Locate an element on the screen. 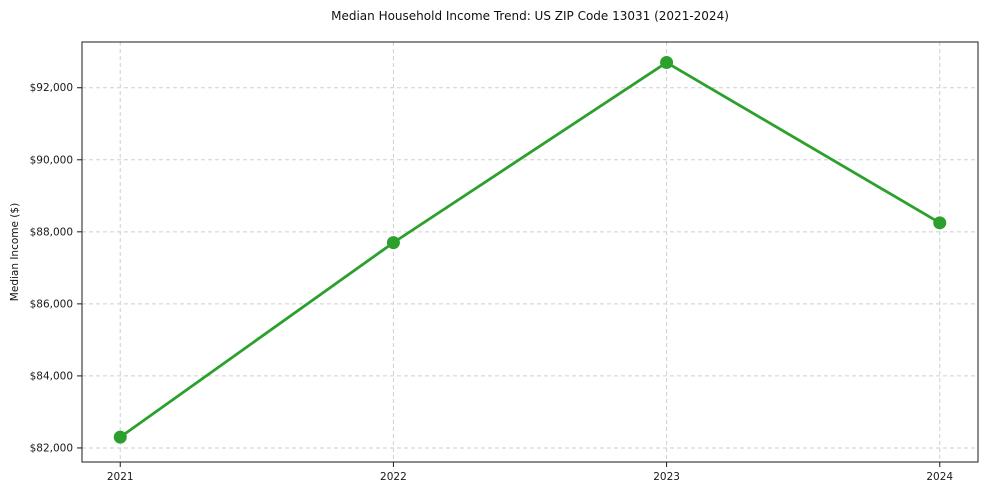 Image resolution: width=989 pixels, height=490 pixels. x-tick-label: 2023 is located at coordinates (666, 477).